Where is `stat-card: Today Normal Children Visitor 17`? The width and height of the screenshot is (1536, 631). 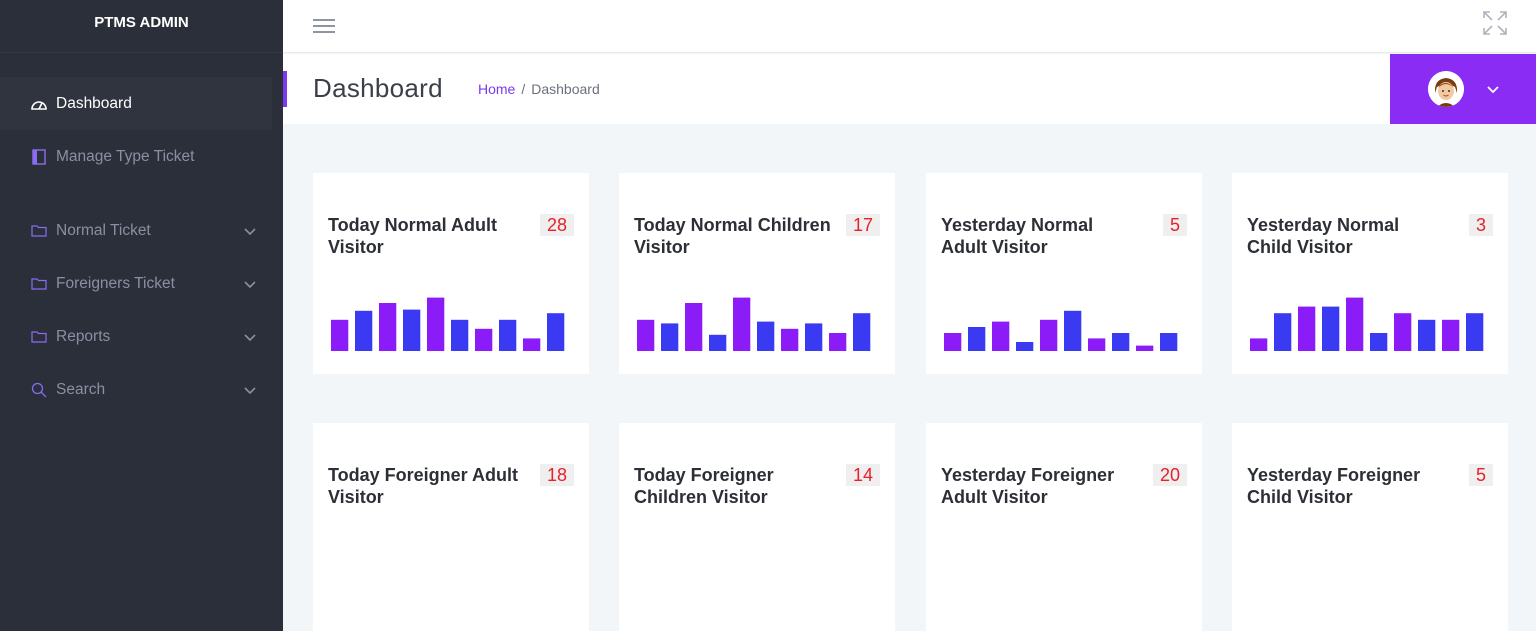 stat-card: Today Normal Children Visitor 17 is located at coordinates (757, 273).